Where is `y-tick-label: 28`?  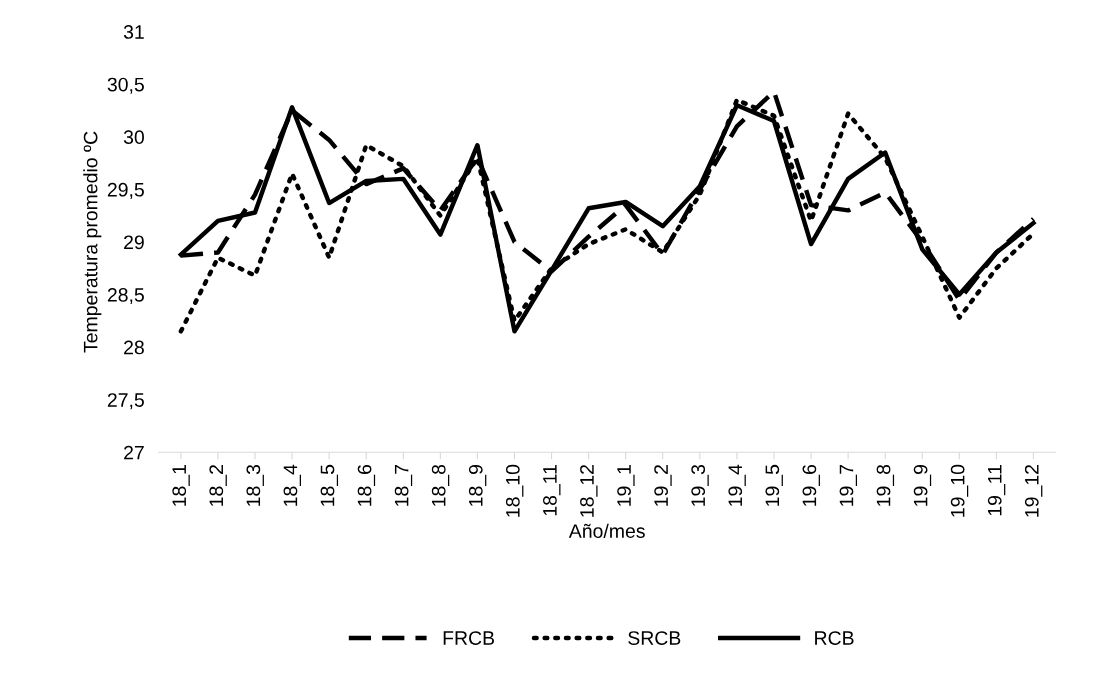
y-tick-label: 28 is located at coordinates (134, 347).